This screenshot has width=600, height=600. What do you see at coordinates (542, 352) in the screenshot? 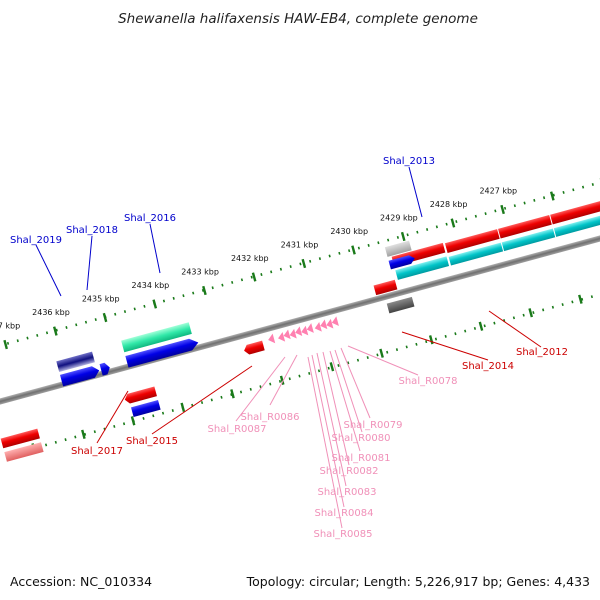
I see `gene-label-shal-2012: Shal_2012` at bounding box center [542, 352].